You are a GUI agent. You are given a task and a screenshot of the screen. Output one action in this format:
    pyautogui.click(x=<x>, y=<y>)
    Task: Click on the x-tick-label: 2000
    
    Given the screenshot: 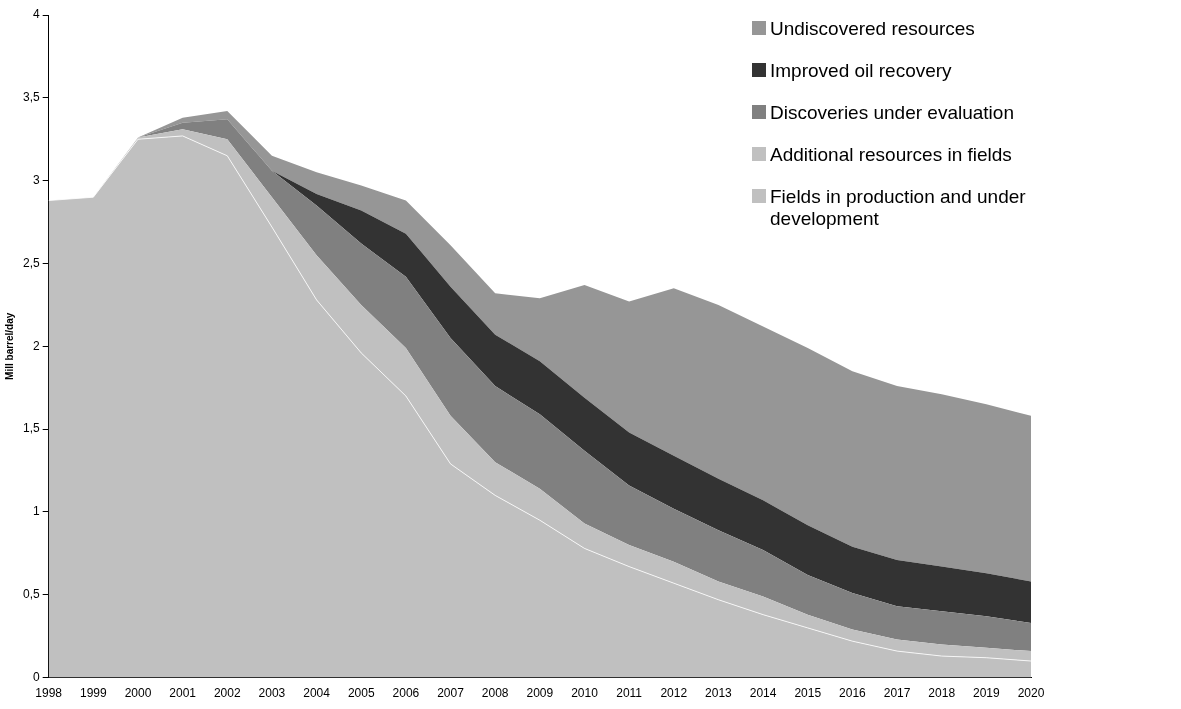 What is the action you would take?
    pyautogui.click(x=138, y=693)
    